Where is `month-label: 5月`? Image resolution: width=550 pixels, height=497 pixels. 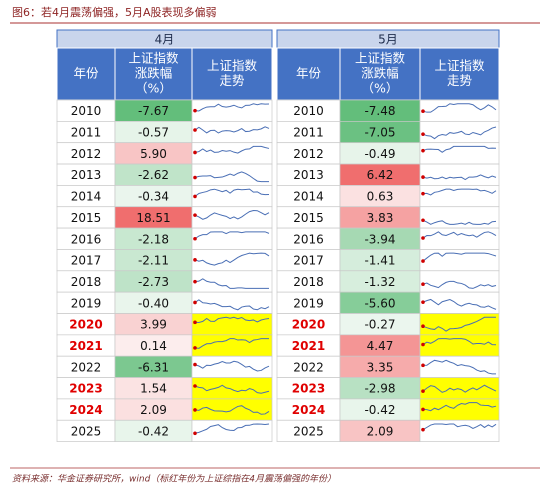
month-label: 5月 is located at coordinates (388, 40).